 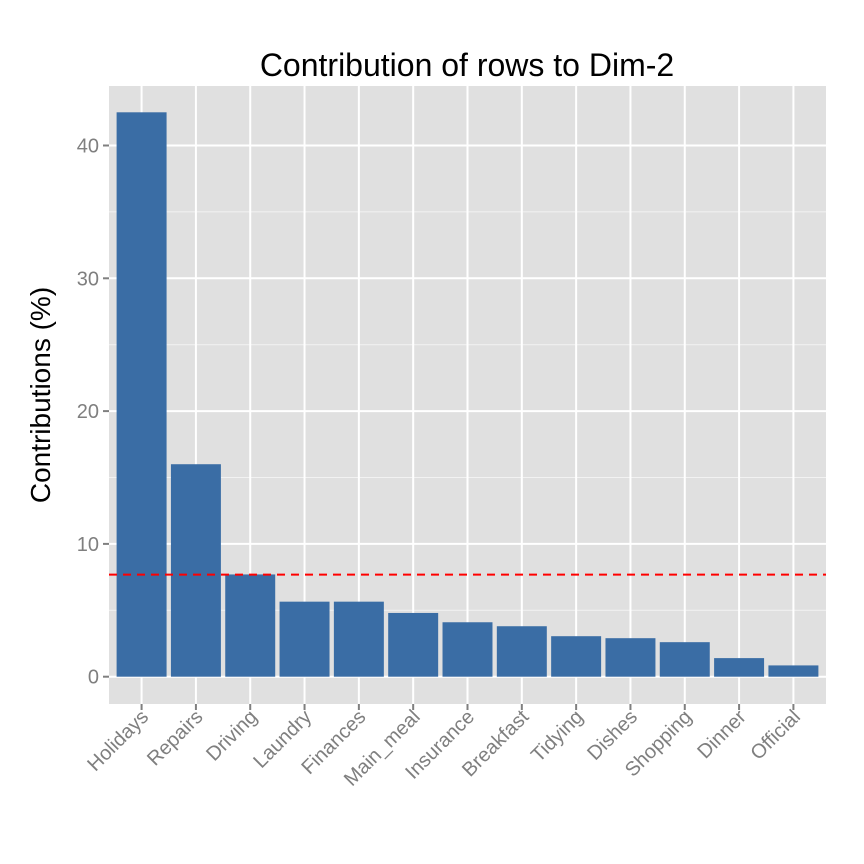 I want to click on bar-shopping, so click(x=684, y=659).